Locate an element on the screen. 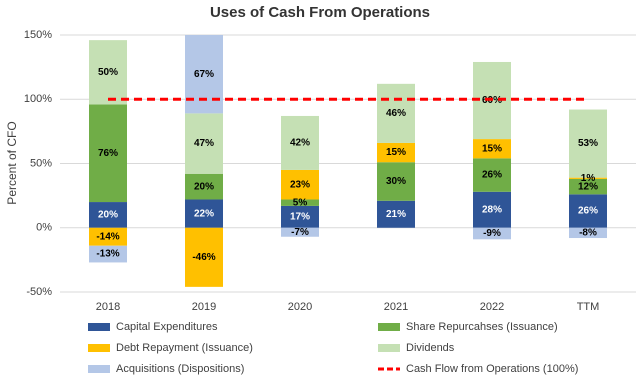  data-label: 5% is located at coordinates (300, 202).